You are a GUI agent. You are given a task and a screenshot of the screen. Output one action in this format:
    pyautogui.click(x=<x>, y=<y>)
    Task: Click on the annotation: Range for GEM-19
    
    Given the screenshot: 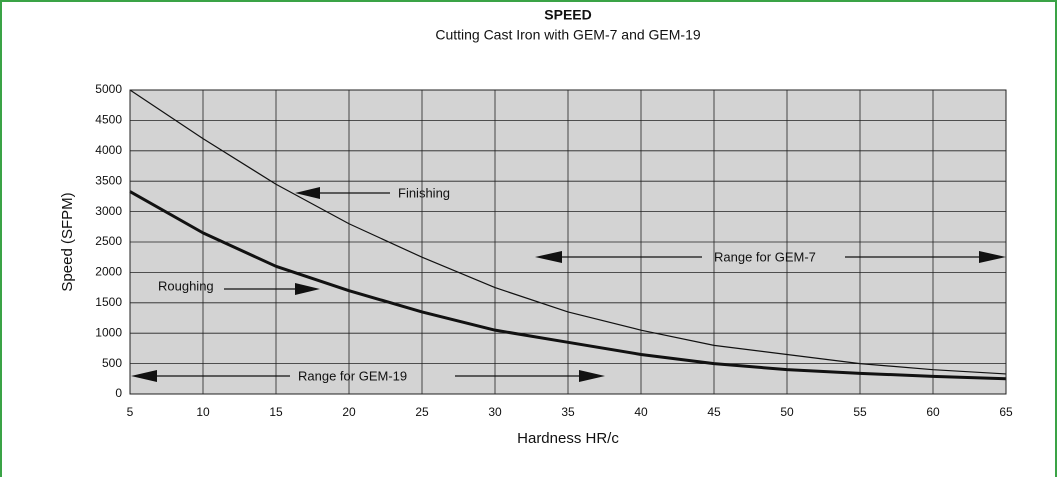 What is the action you would take?
    pyautogui.click(x=352, y=375)
    